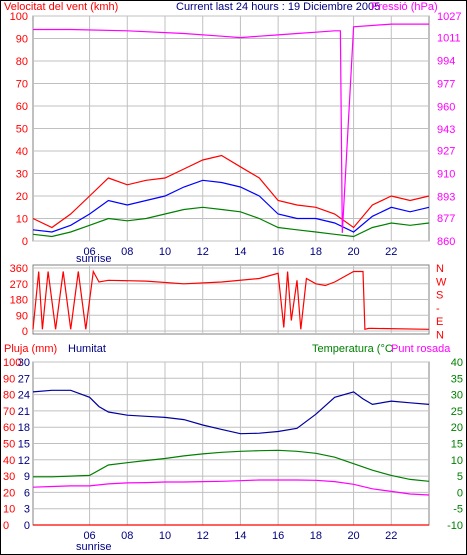 This screenshot has height=555, width=467. Describe the element at coordinates (22, 62) in the screenshot. I see `wind-y-tick: 80` at that location.